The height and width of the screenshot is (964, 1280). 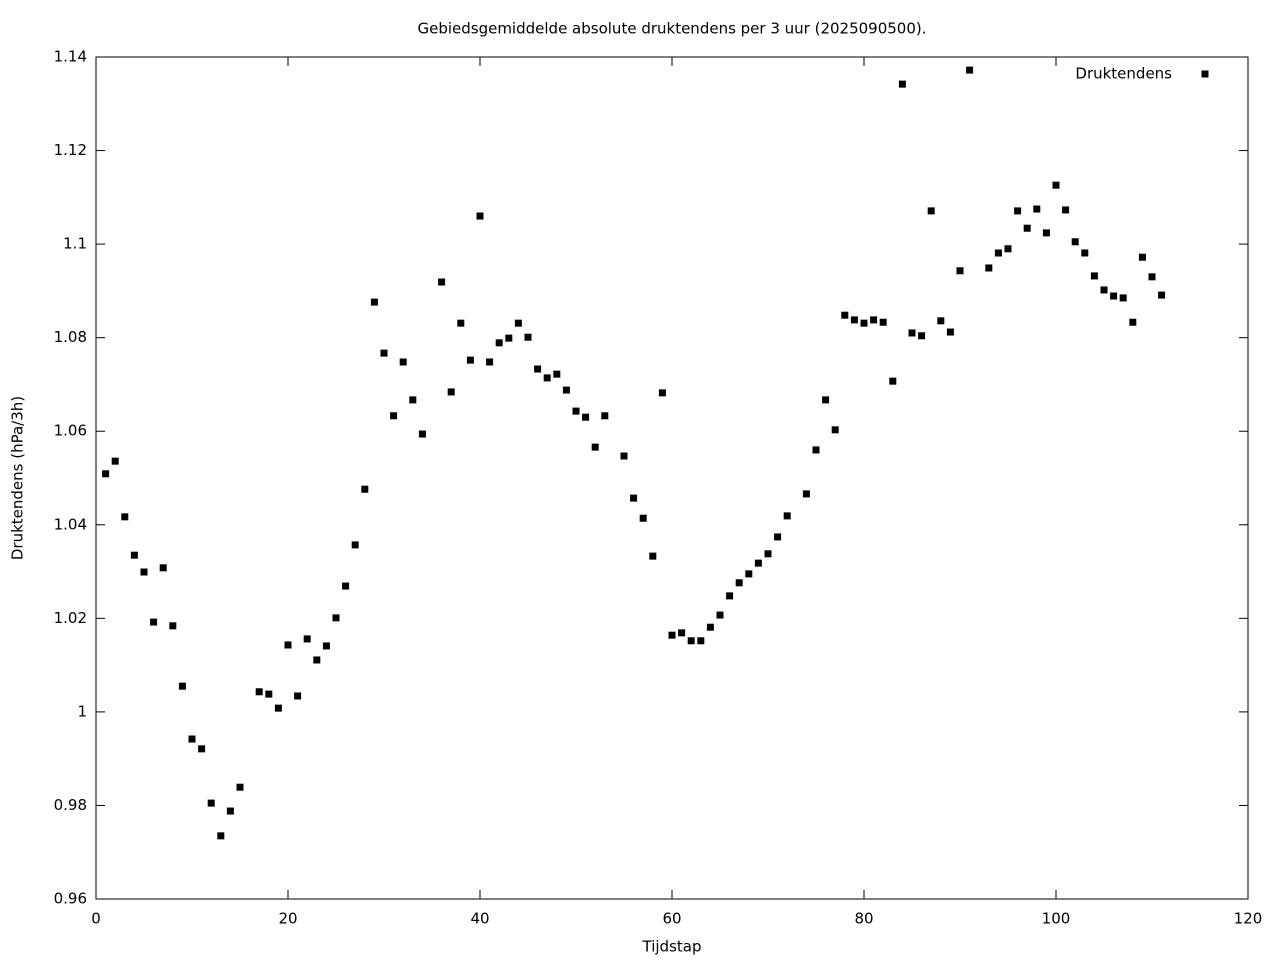 I want to click on y-tick-label: 1.02, so click(x=70, y=618).